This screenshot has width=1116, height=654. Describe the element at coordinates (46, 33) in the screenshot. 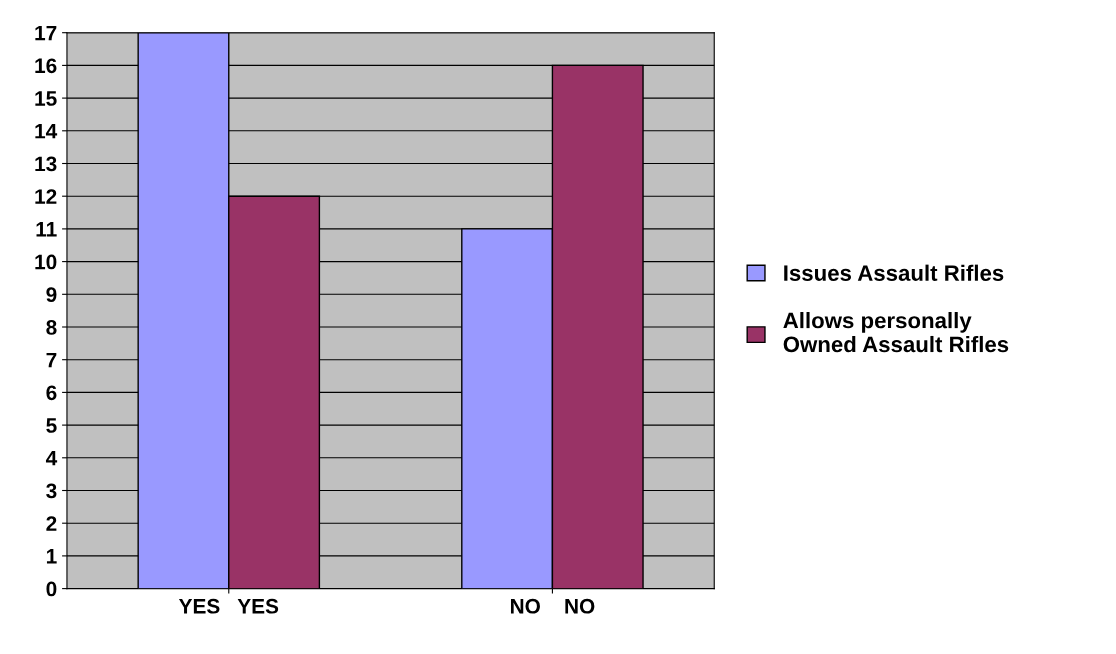

I see `y-tick-label: 17` at that location.